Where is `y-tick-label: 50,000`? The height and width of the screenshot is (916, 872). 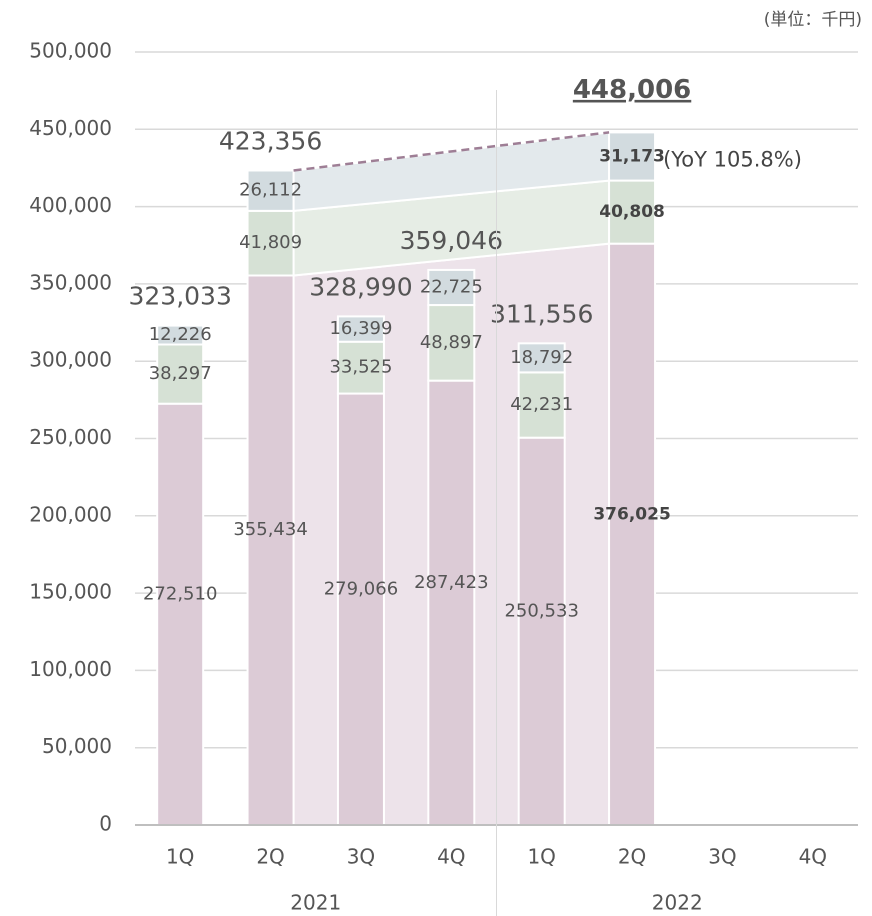 y-tick-label: 50,000 is located at coordinates (77, 746).